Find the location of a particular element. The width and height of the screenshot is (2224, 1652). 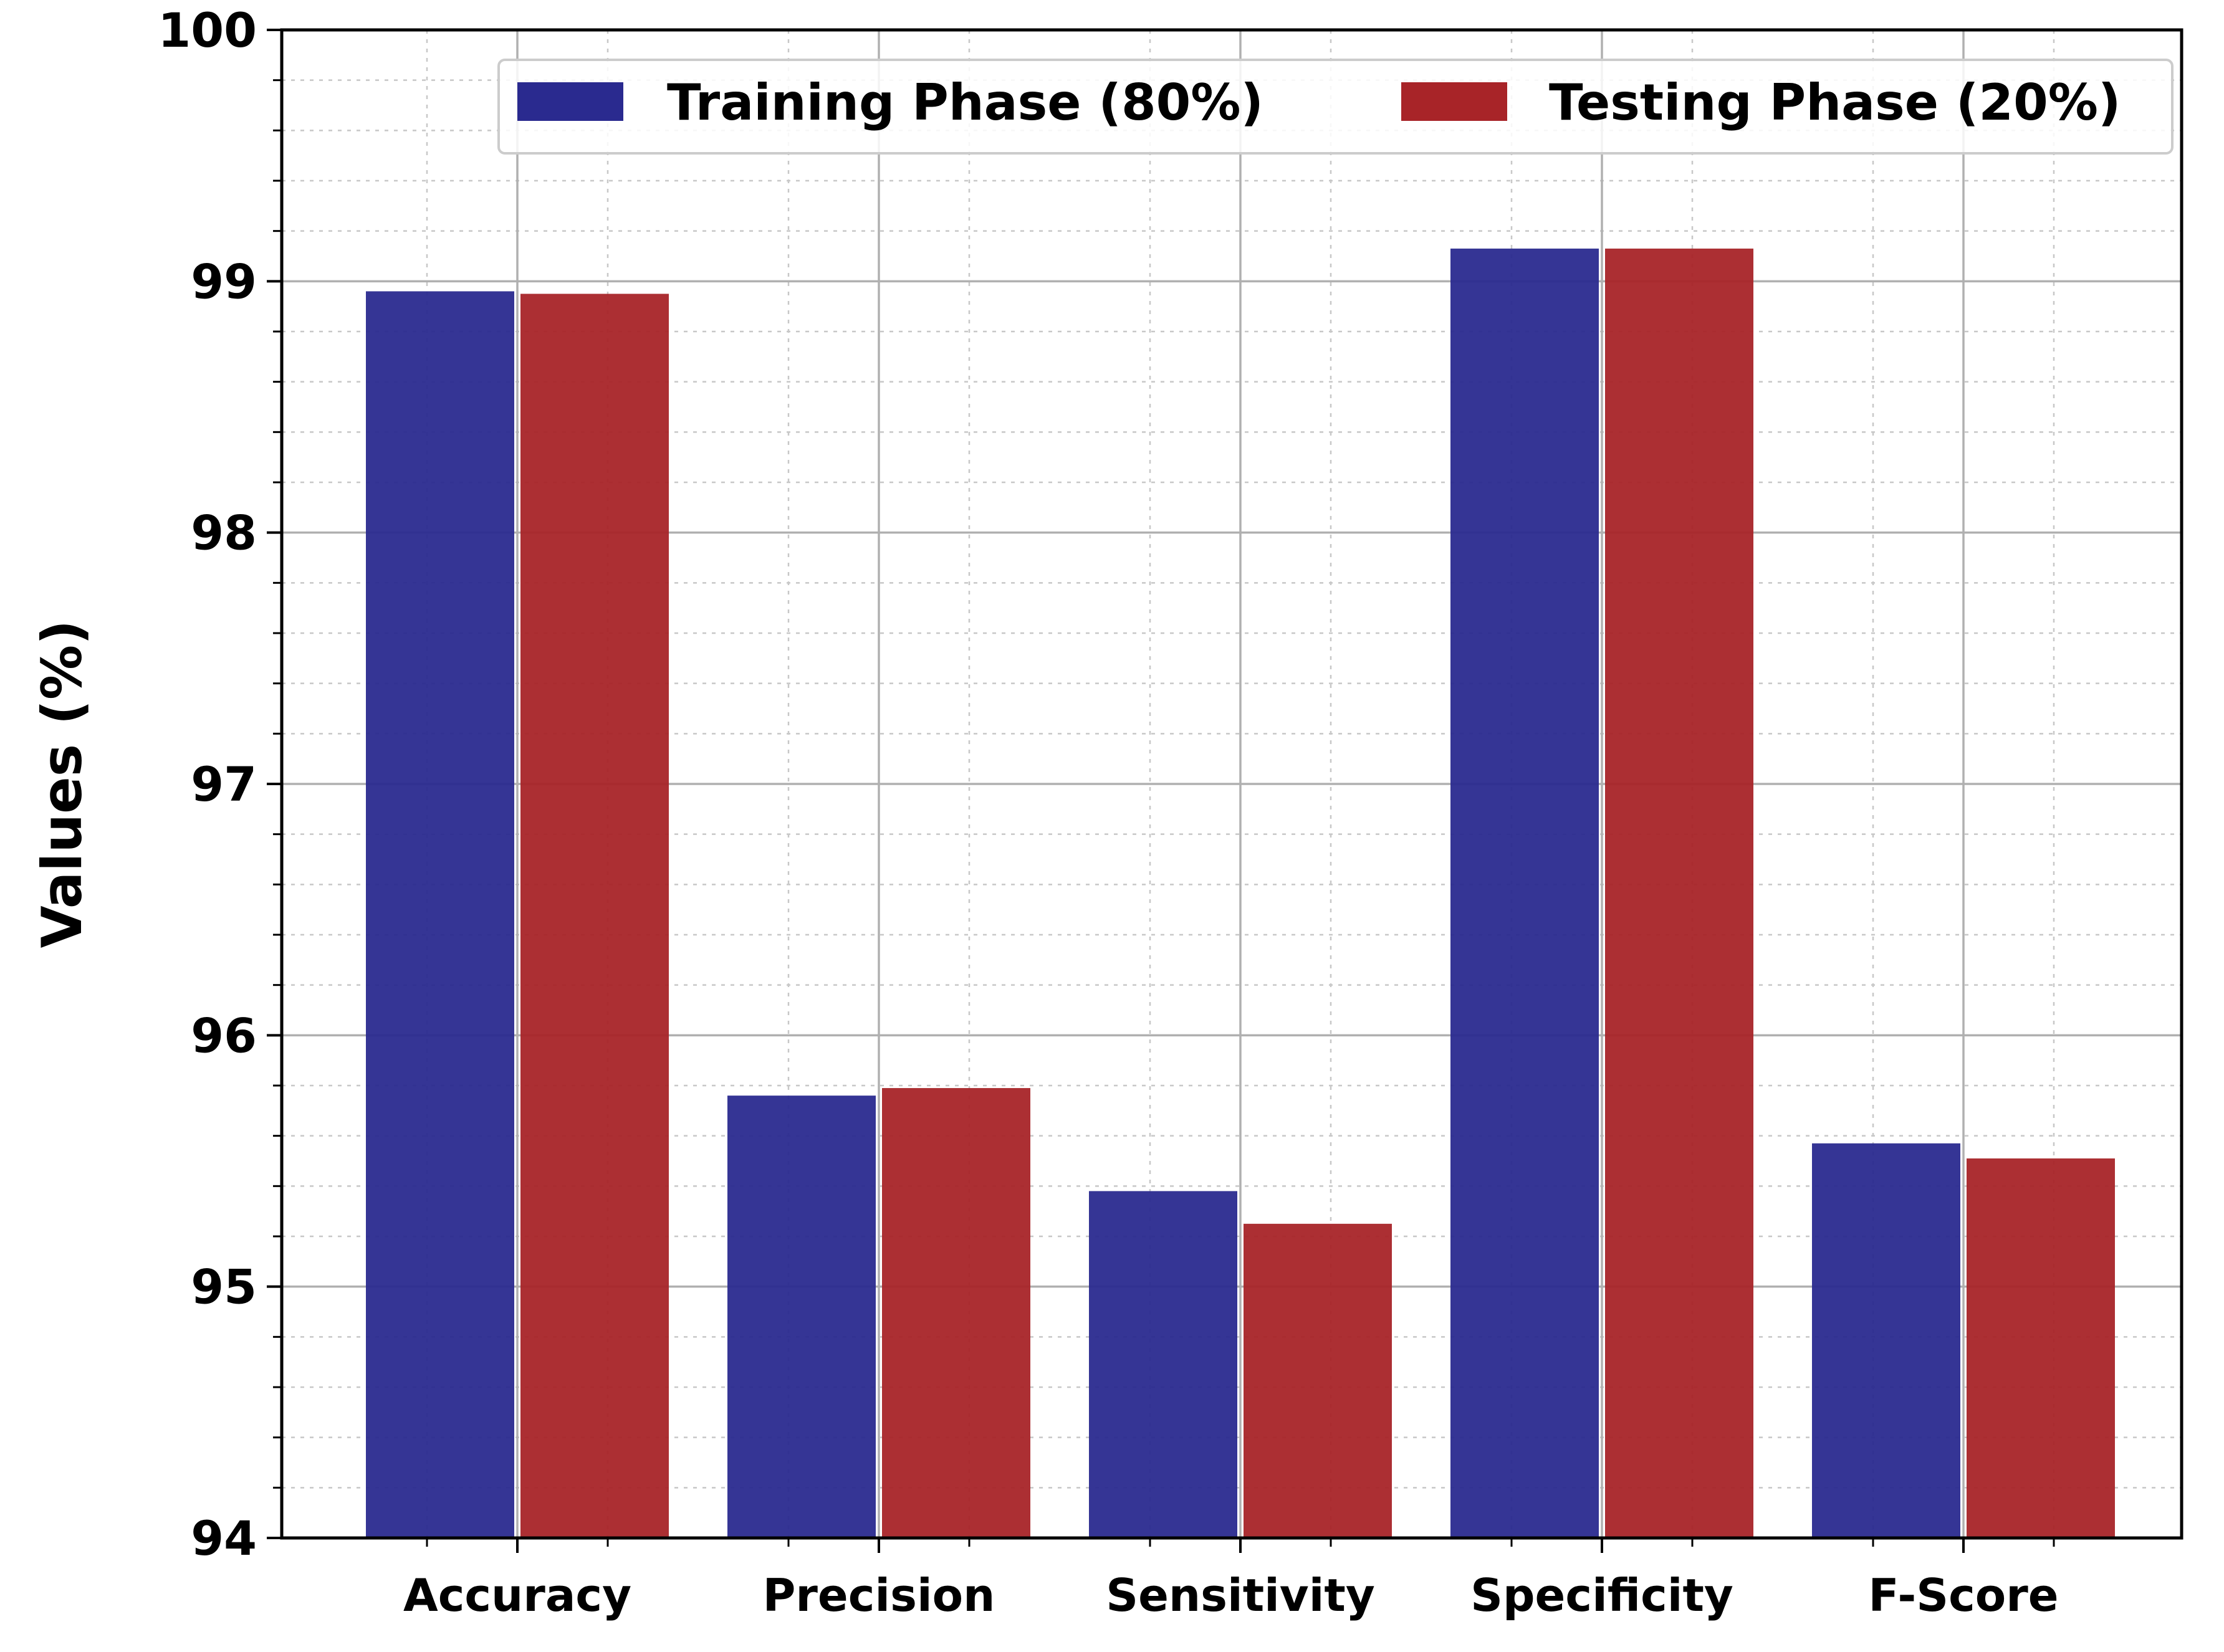

bar-training-accuracy is located at coordinates (440, 914).